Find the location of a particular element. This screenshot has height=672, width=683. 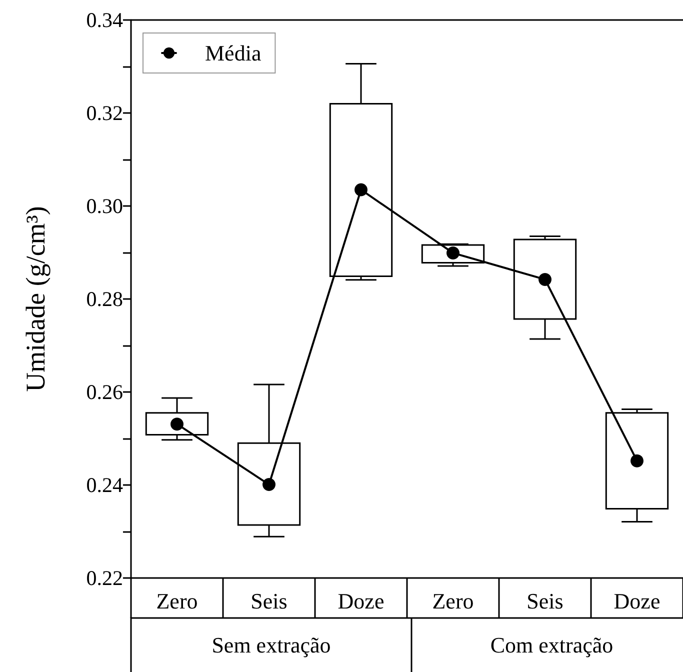

y-tick-label: 0.26 is located at coordinates (104, 392).